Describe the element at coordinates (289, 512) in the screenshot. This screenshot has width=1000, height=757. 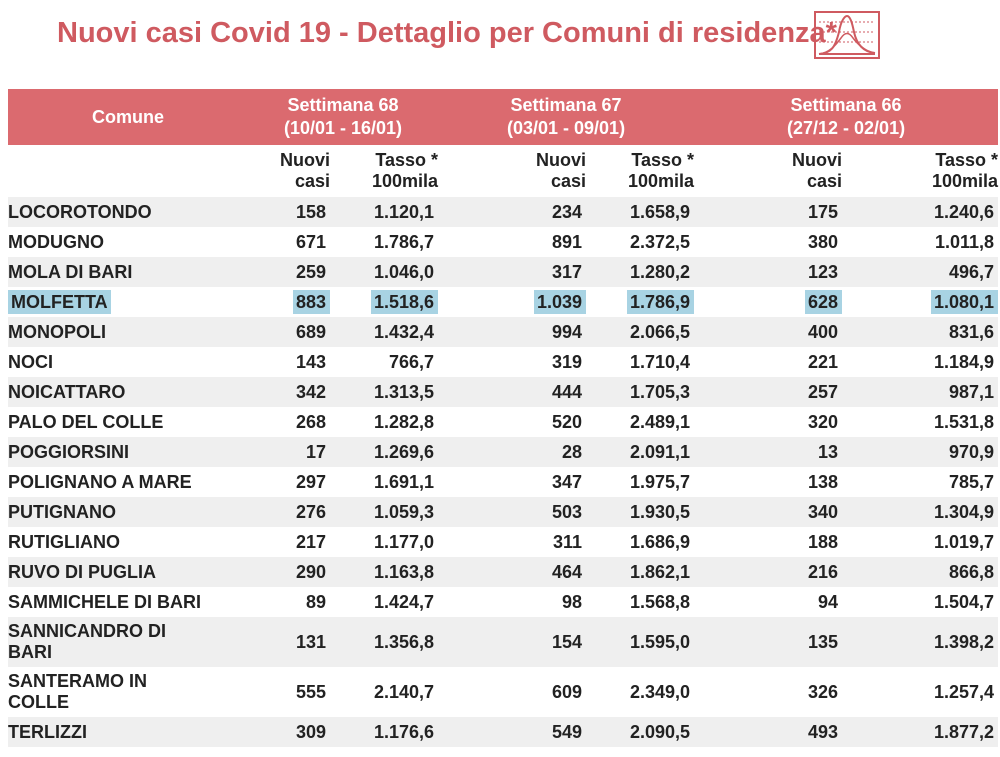
I see `nuovi-casi-cell: 276` at that location.